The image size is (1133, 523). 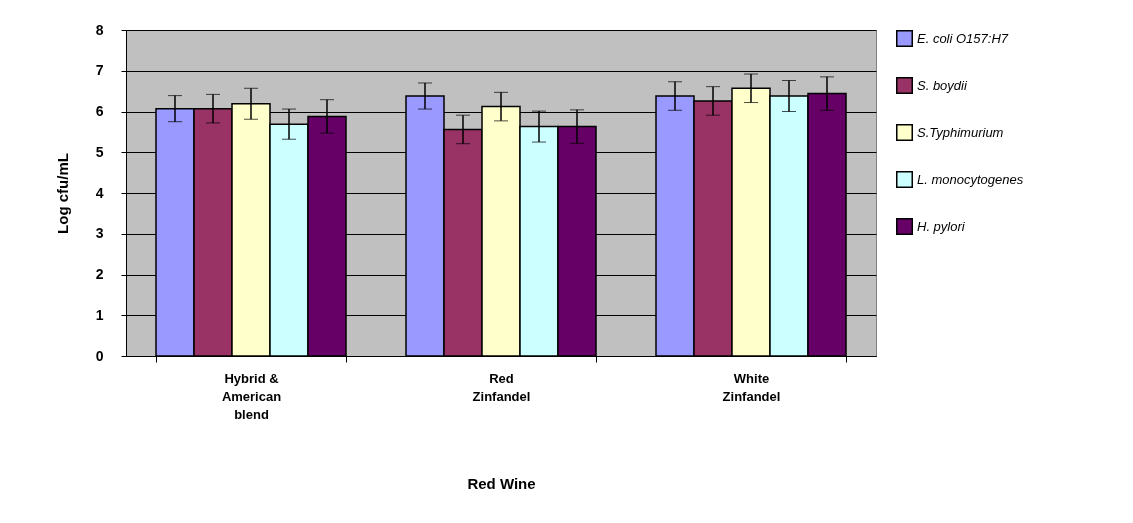 What do you see at coordinates (99, 355) in the screenshot?
I see `y-tick-label: 0` at bounding box center [99, 355].